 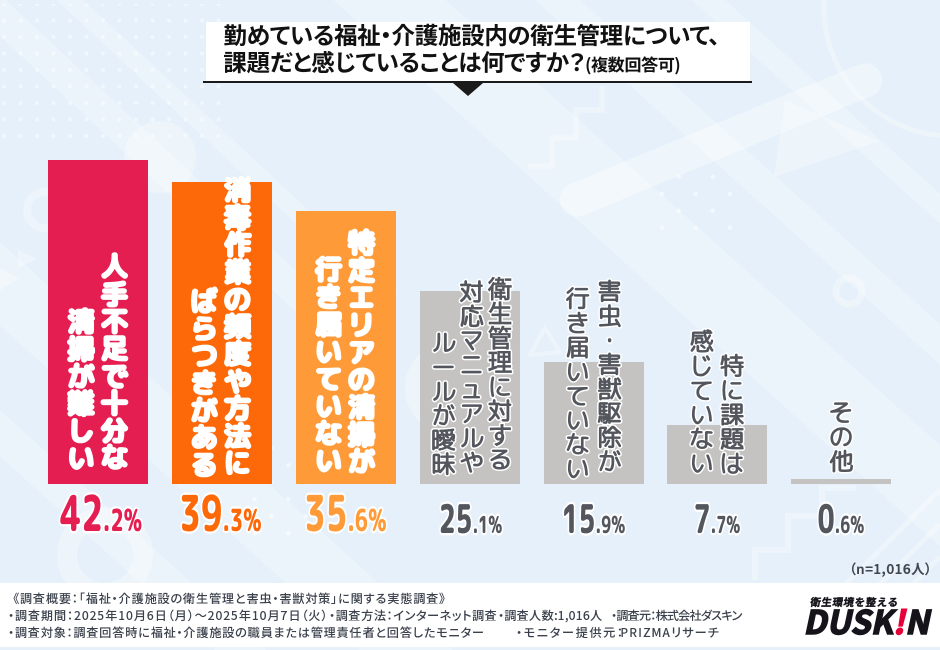 I want to click on svg-text: 害虫・害獣駆除が, so click(x=609, y=376).